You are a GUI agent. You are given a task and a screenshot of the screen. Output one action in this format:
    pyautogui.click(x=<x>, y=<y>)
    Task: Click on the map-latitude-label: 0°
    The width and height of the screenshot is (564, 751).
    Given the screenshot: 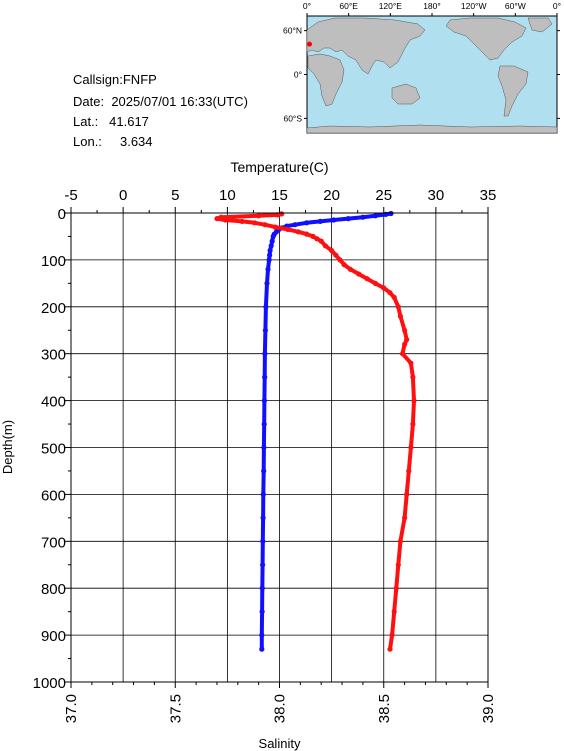 What is the action you would take?
    pyautogui.click(x=298, y=75)
    